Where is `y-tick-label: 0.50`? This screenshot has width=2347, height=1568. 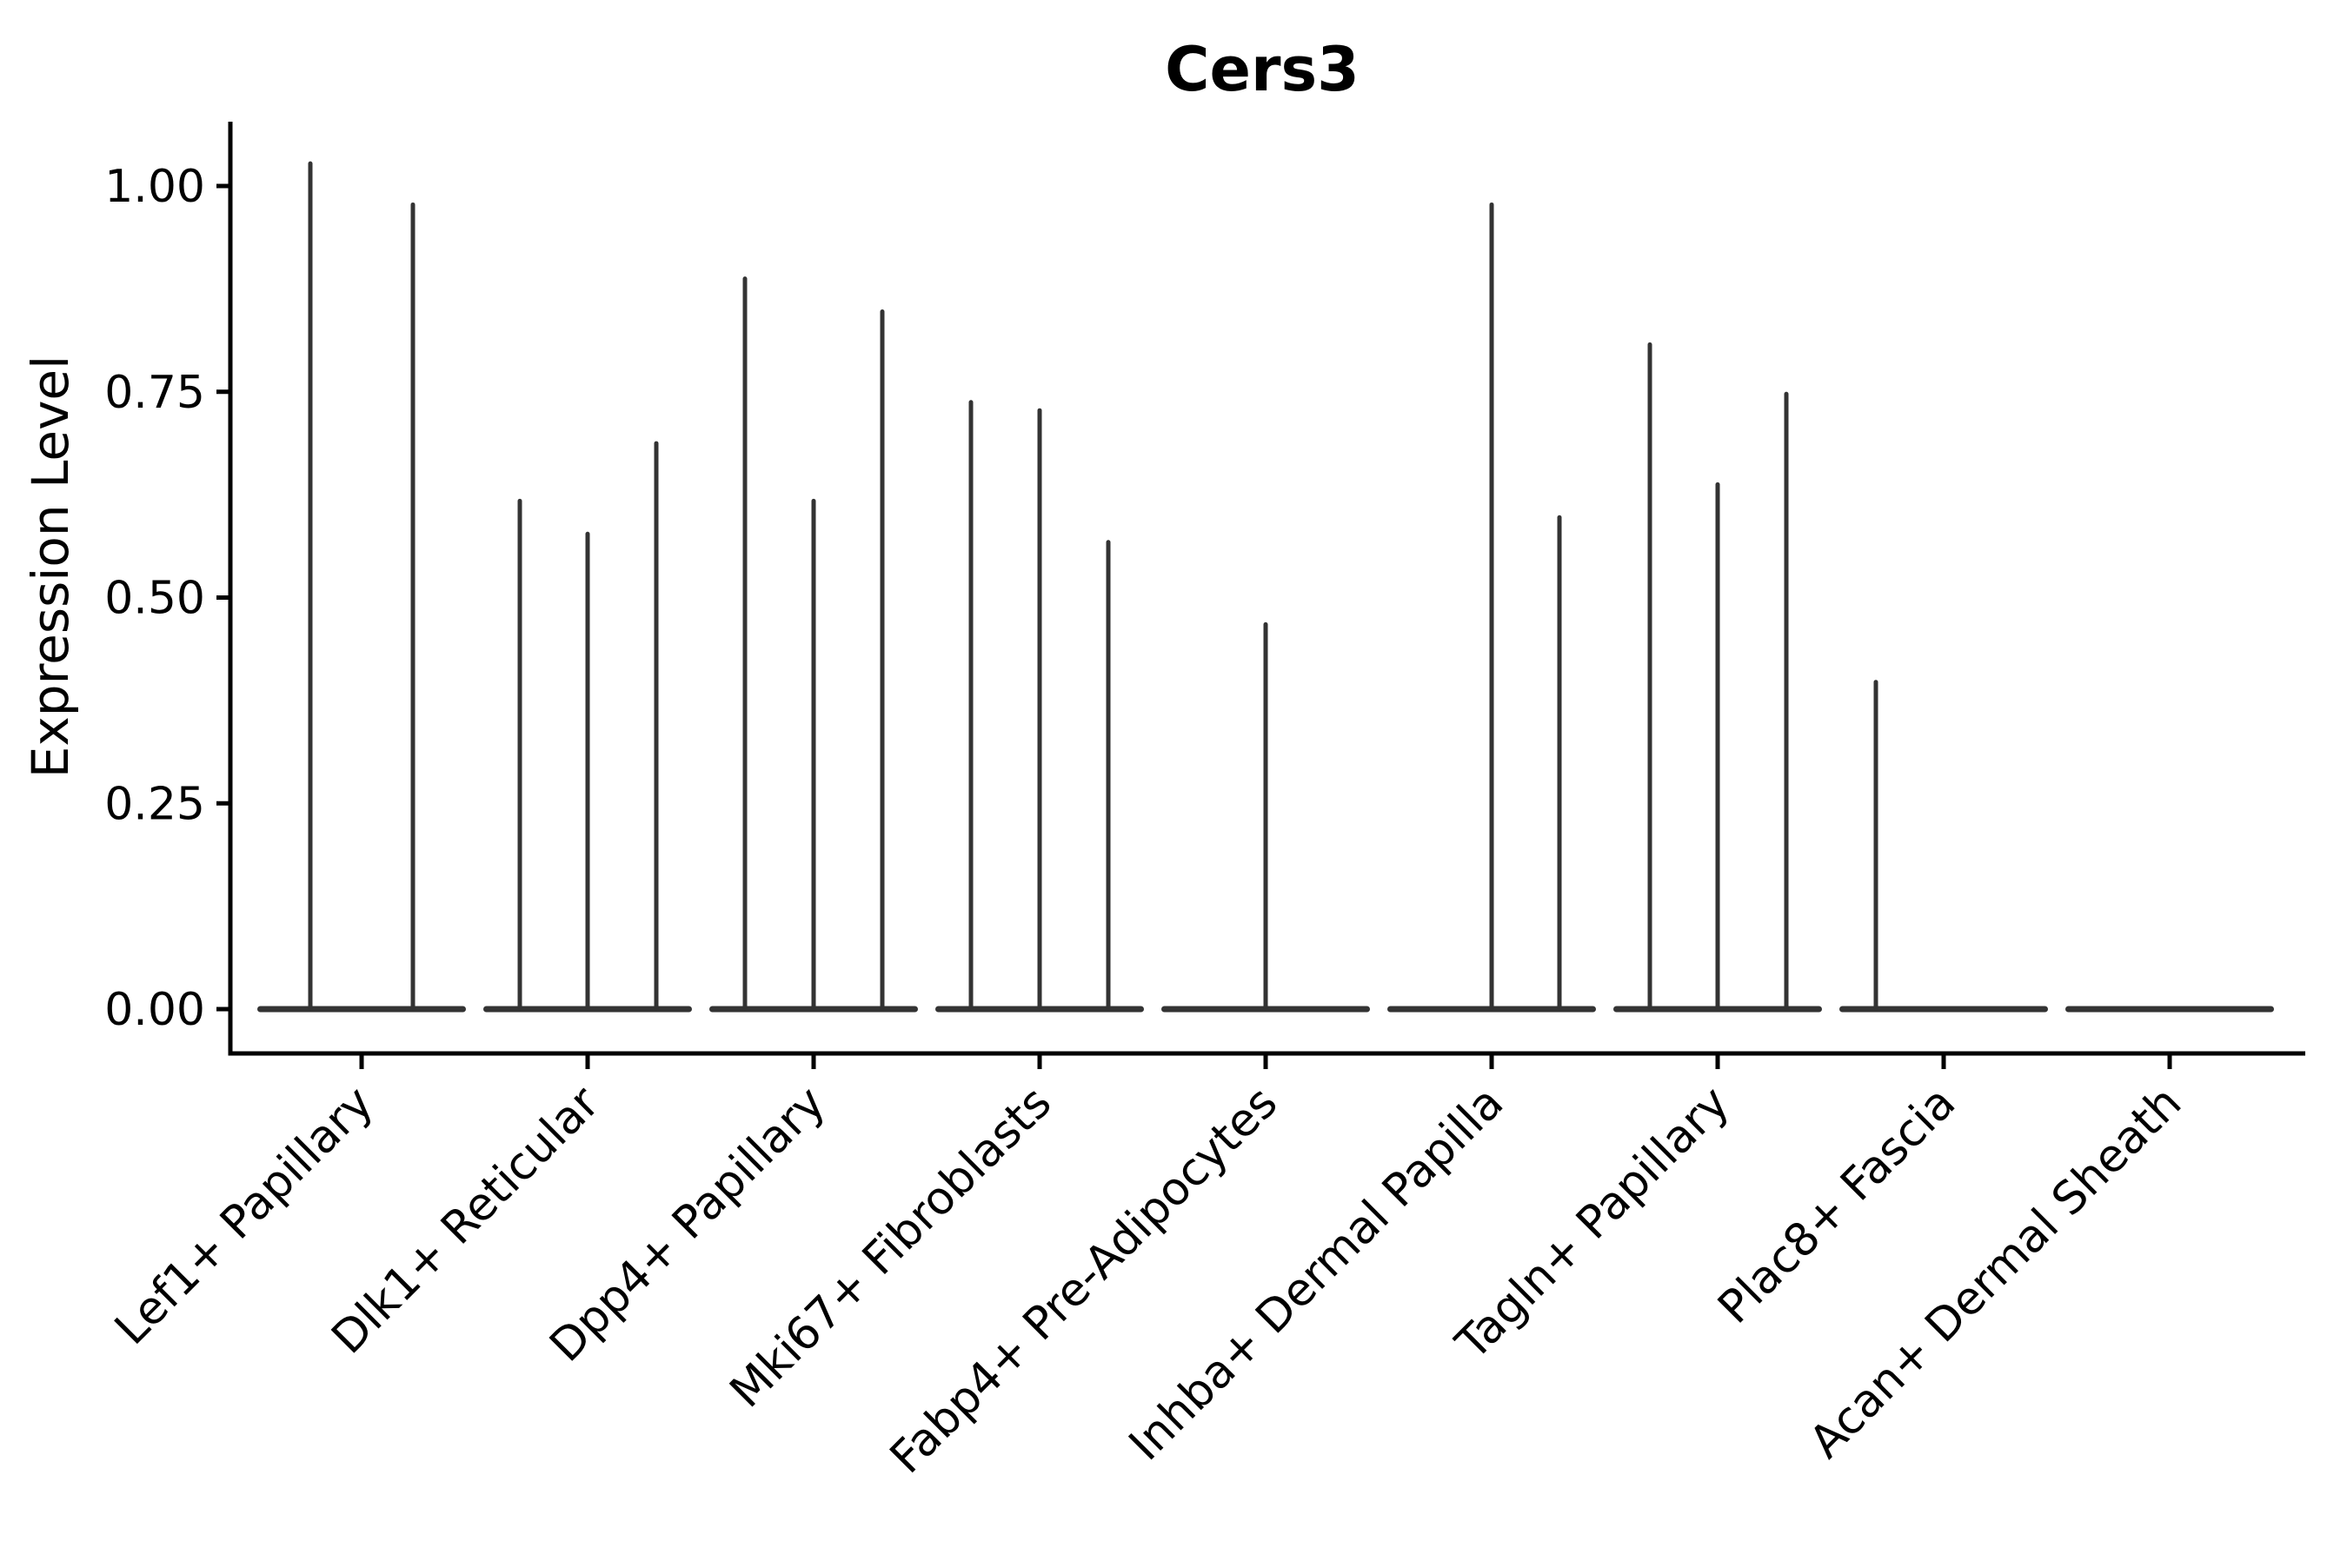
y-tick-label: 0.50 is located at coordinates (154, 599).